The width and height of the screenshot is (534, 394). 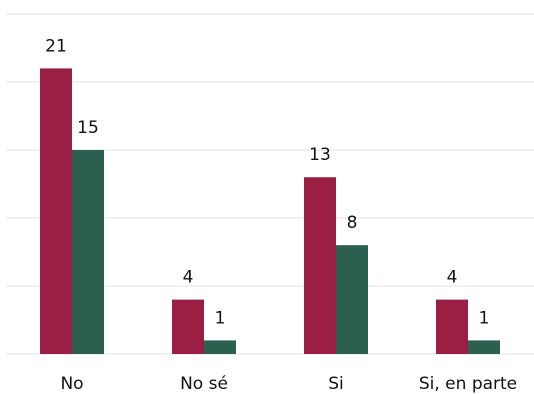 I want to click on data-label: 21, so click(x=56, y=46).